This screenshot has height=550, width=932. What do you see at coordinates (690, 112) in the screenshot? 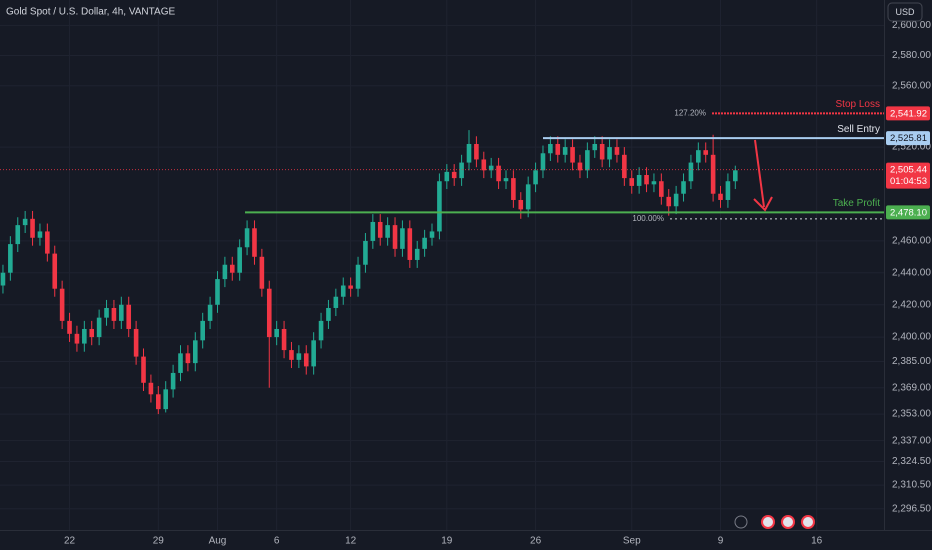
I see `fib-label: 127.20%` at bounding box center [690, 112].